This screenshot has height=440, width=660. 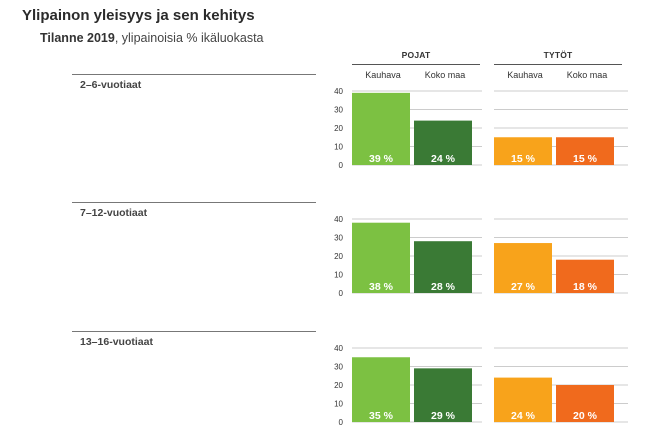 I want to click on bar-chart-row-7-12: 0 10 20 30 40 38 % 28 % 27 % 18 %, so click(x=481, y=256).